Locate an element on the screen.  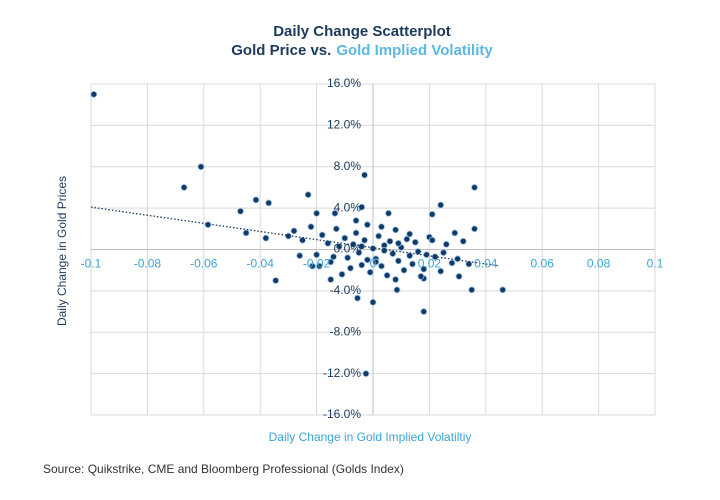
x-tick-label: -0.04 is located at coordinates (261, 264).